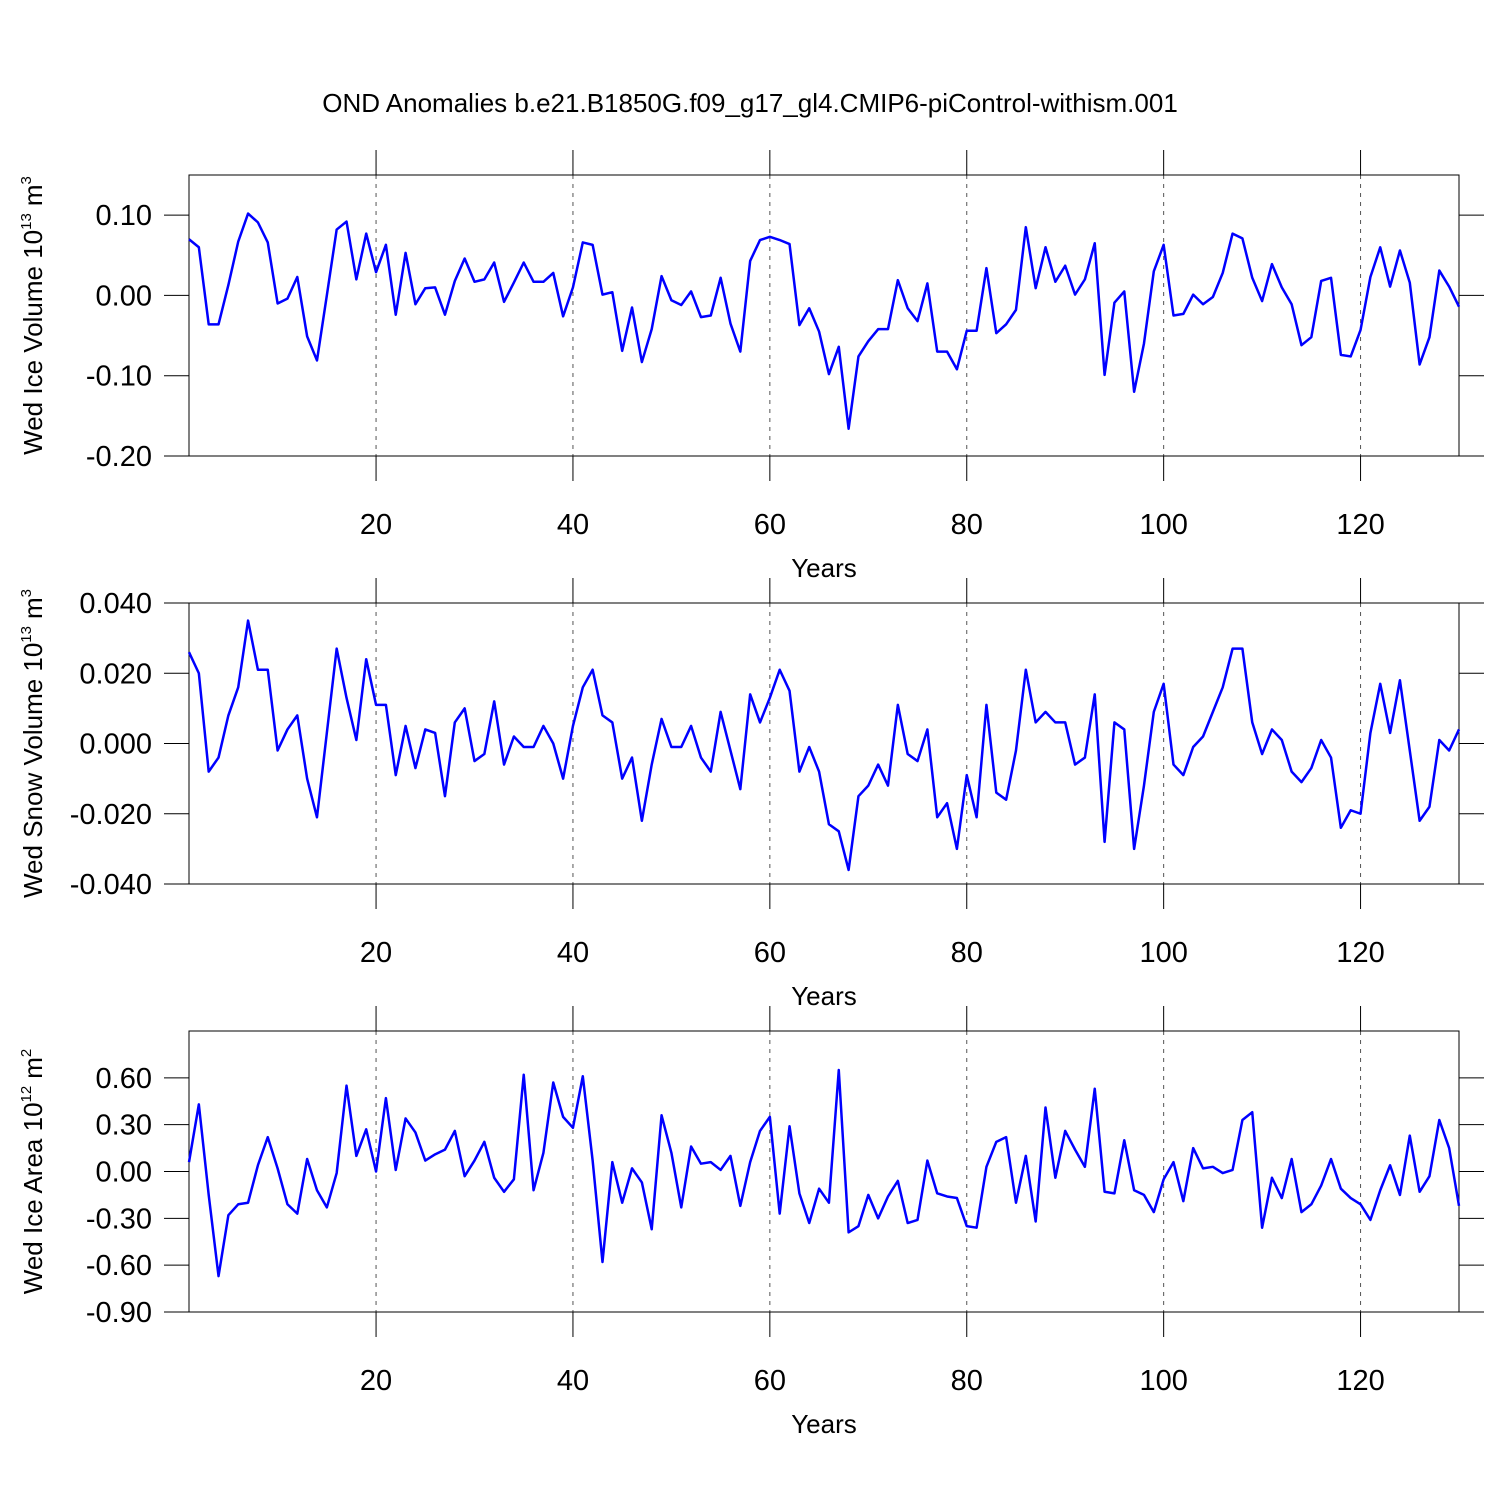 The height and width of the screenshot is (1500, 1500). What do you see at coordinates (33, 342) in the screenshot?
I see `y-axis-title-text: Wed Ice Volume 10` at bounding box center [33, 342].